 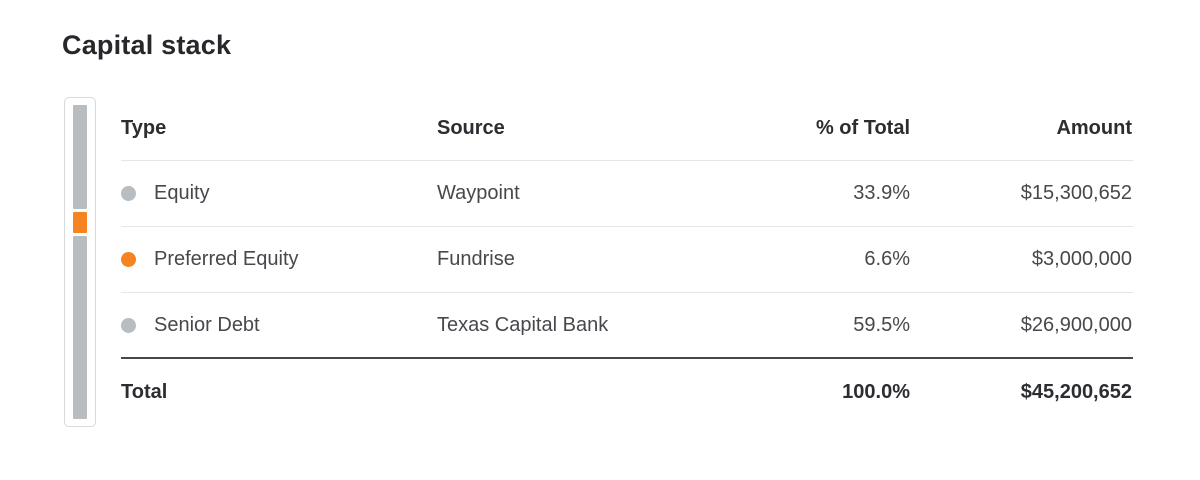 What do you see at coordinates (128, 325) in the screenshot?
I see `senior-debt-dot-icon` at bounding box center [128, 325].